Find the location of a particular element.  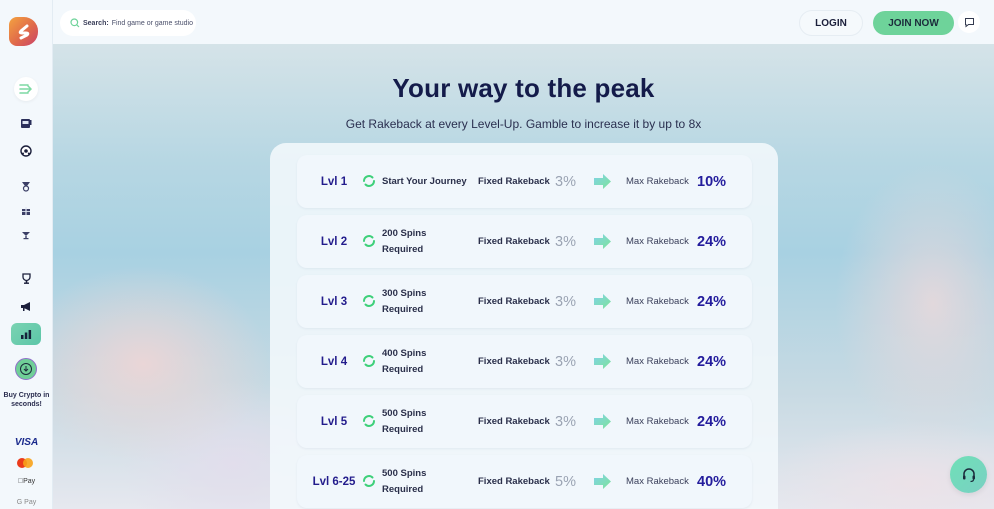

sidebar-item-sports is located at coordinates (26, 151).